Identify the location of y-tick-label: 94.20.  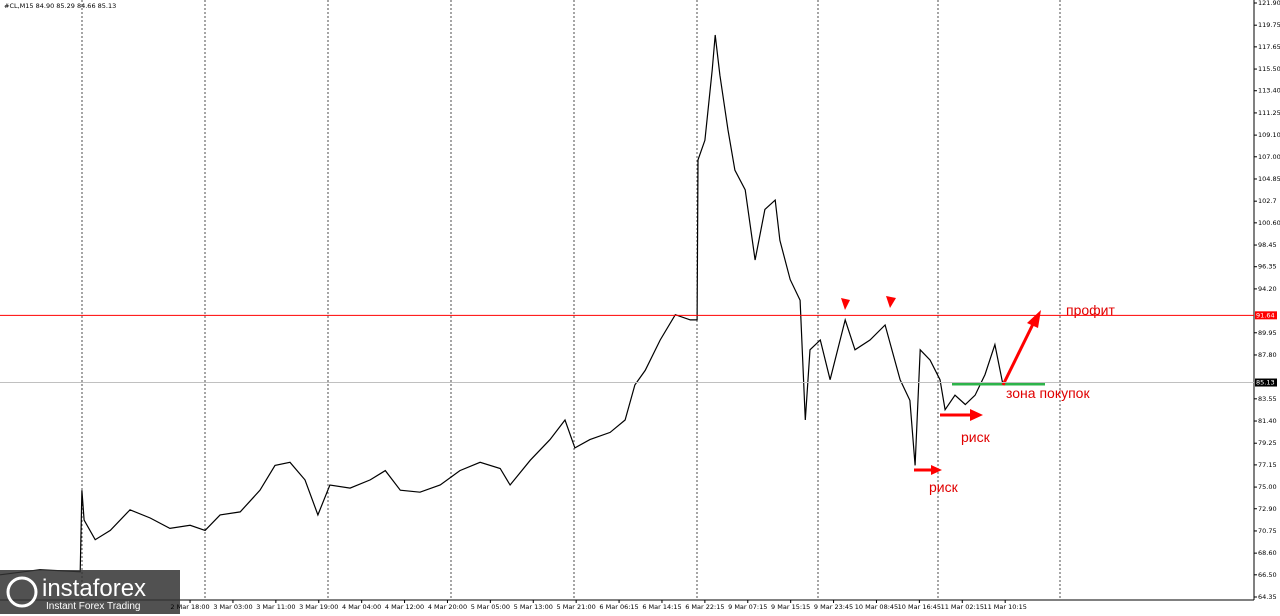
(1267, 289).